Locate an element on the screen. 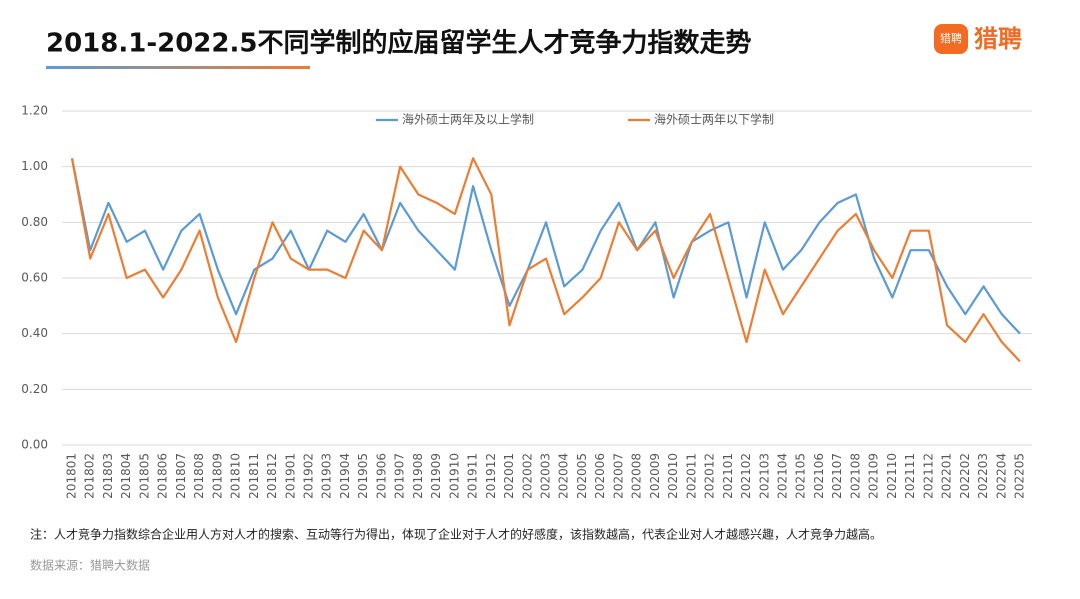  y-tick-label: 0.20 is located at coordinates (34, 389).